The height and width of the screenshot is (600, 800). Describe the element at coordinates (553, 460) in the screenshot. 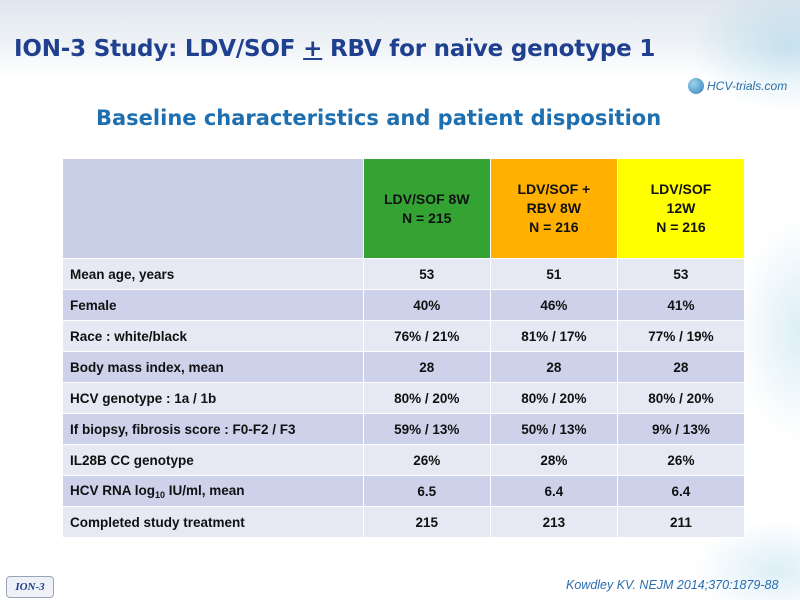

I see `table-cell: 28%` at that location.